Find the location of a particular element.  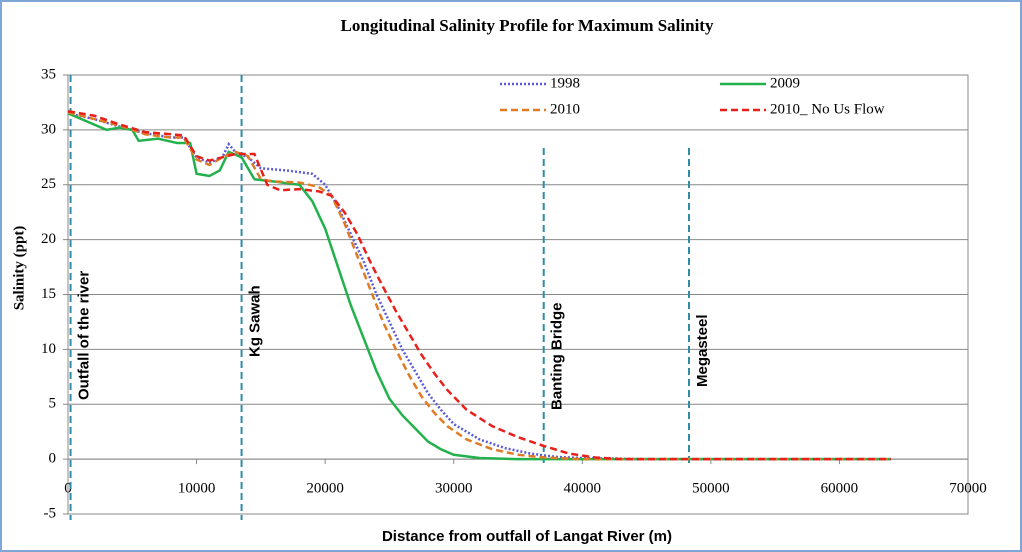

x-tick-label: 60000 is located at coordinates (840, 489).